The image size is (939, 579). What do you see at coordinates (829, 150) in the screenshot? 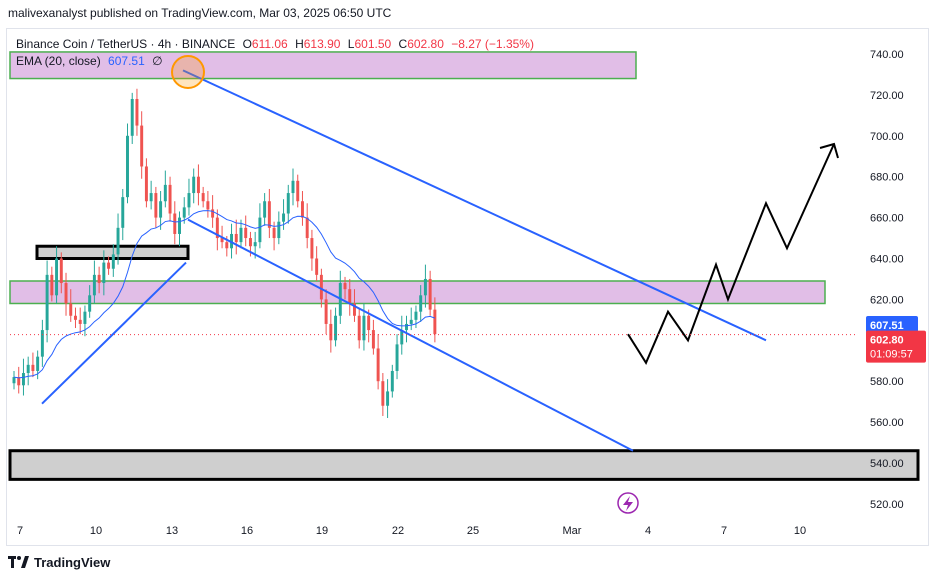
I see `projection-arrowhead` at bounding box center [829, 150].